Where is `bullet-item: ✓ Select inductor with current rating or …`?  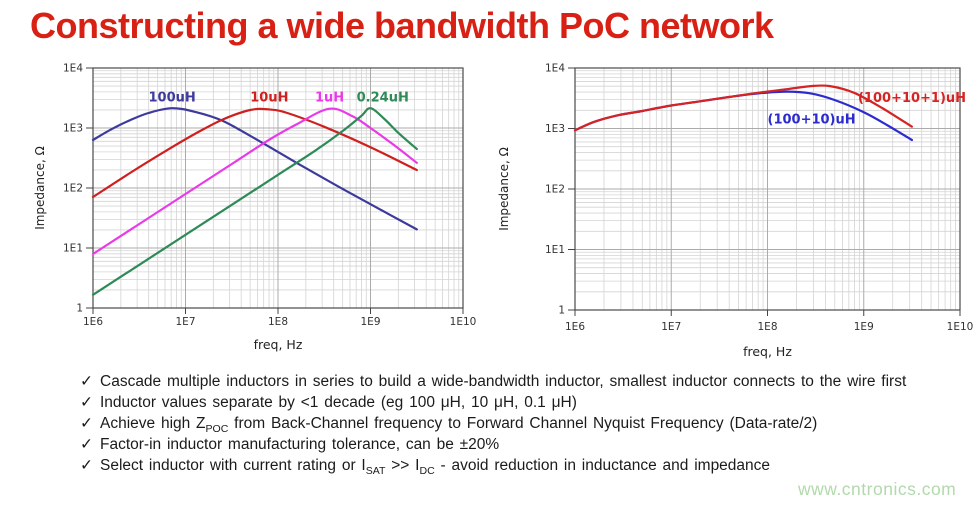 bullet-item: ✓ Select inductor with current rating or … is located at coordinates (527, 466).